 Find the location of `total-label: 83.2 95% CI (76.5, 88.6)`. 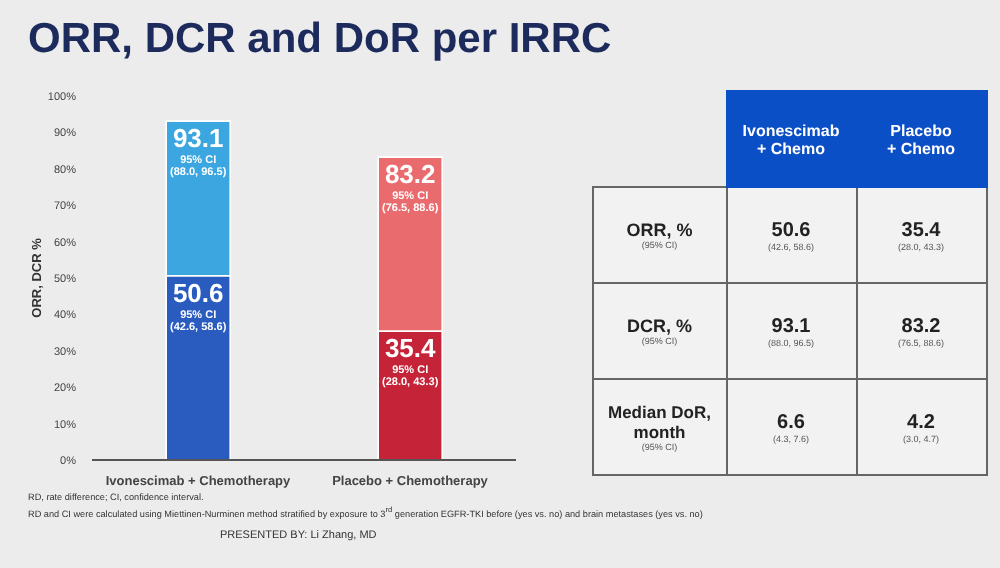

total-label: 83.2 95% CI (76.5, 88.6) is located at coordinates (410, 187).